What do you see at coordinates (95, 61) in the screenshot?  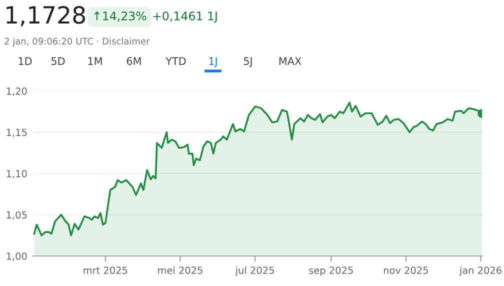 I see `text: 1M` at bounding box center [95, 61].